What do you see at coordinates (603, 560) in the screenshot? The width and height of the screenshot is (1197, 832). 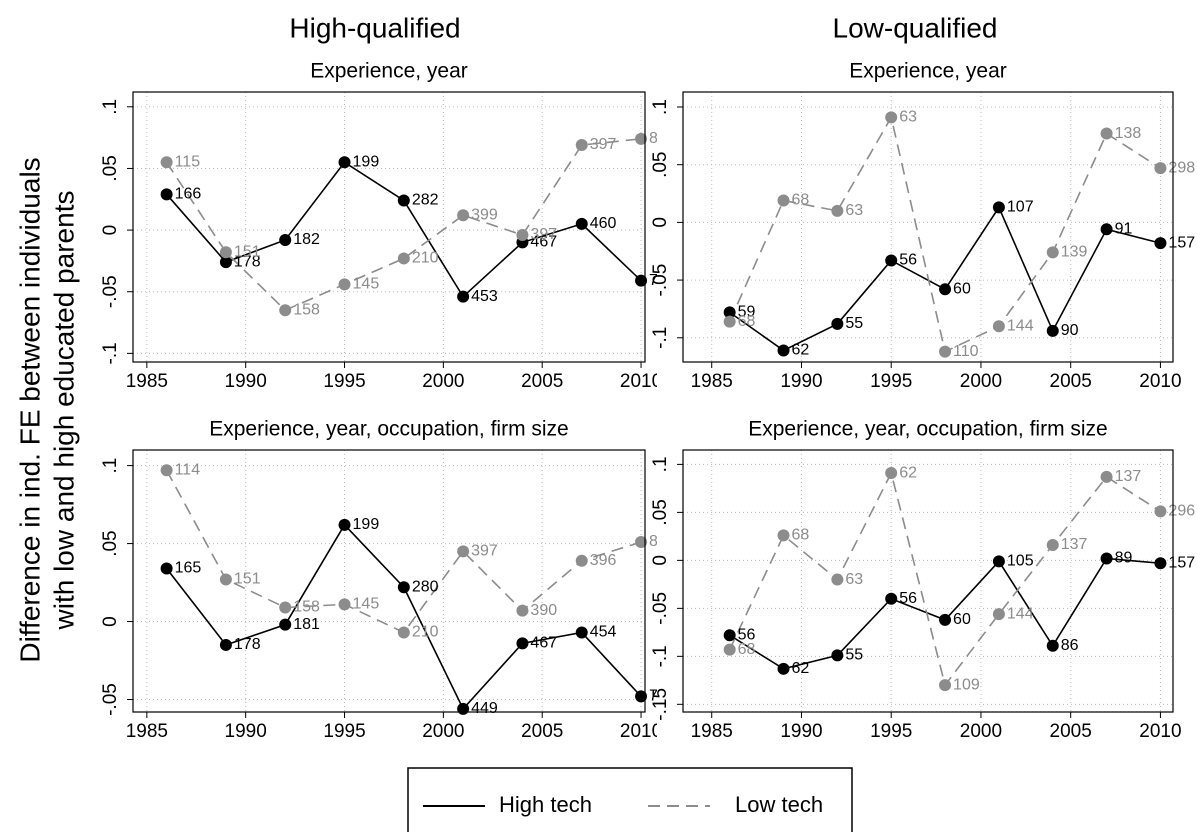 I see `point-label: 396` at bounding box center [603, 560].